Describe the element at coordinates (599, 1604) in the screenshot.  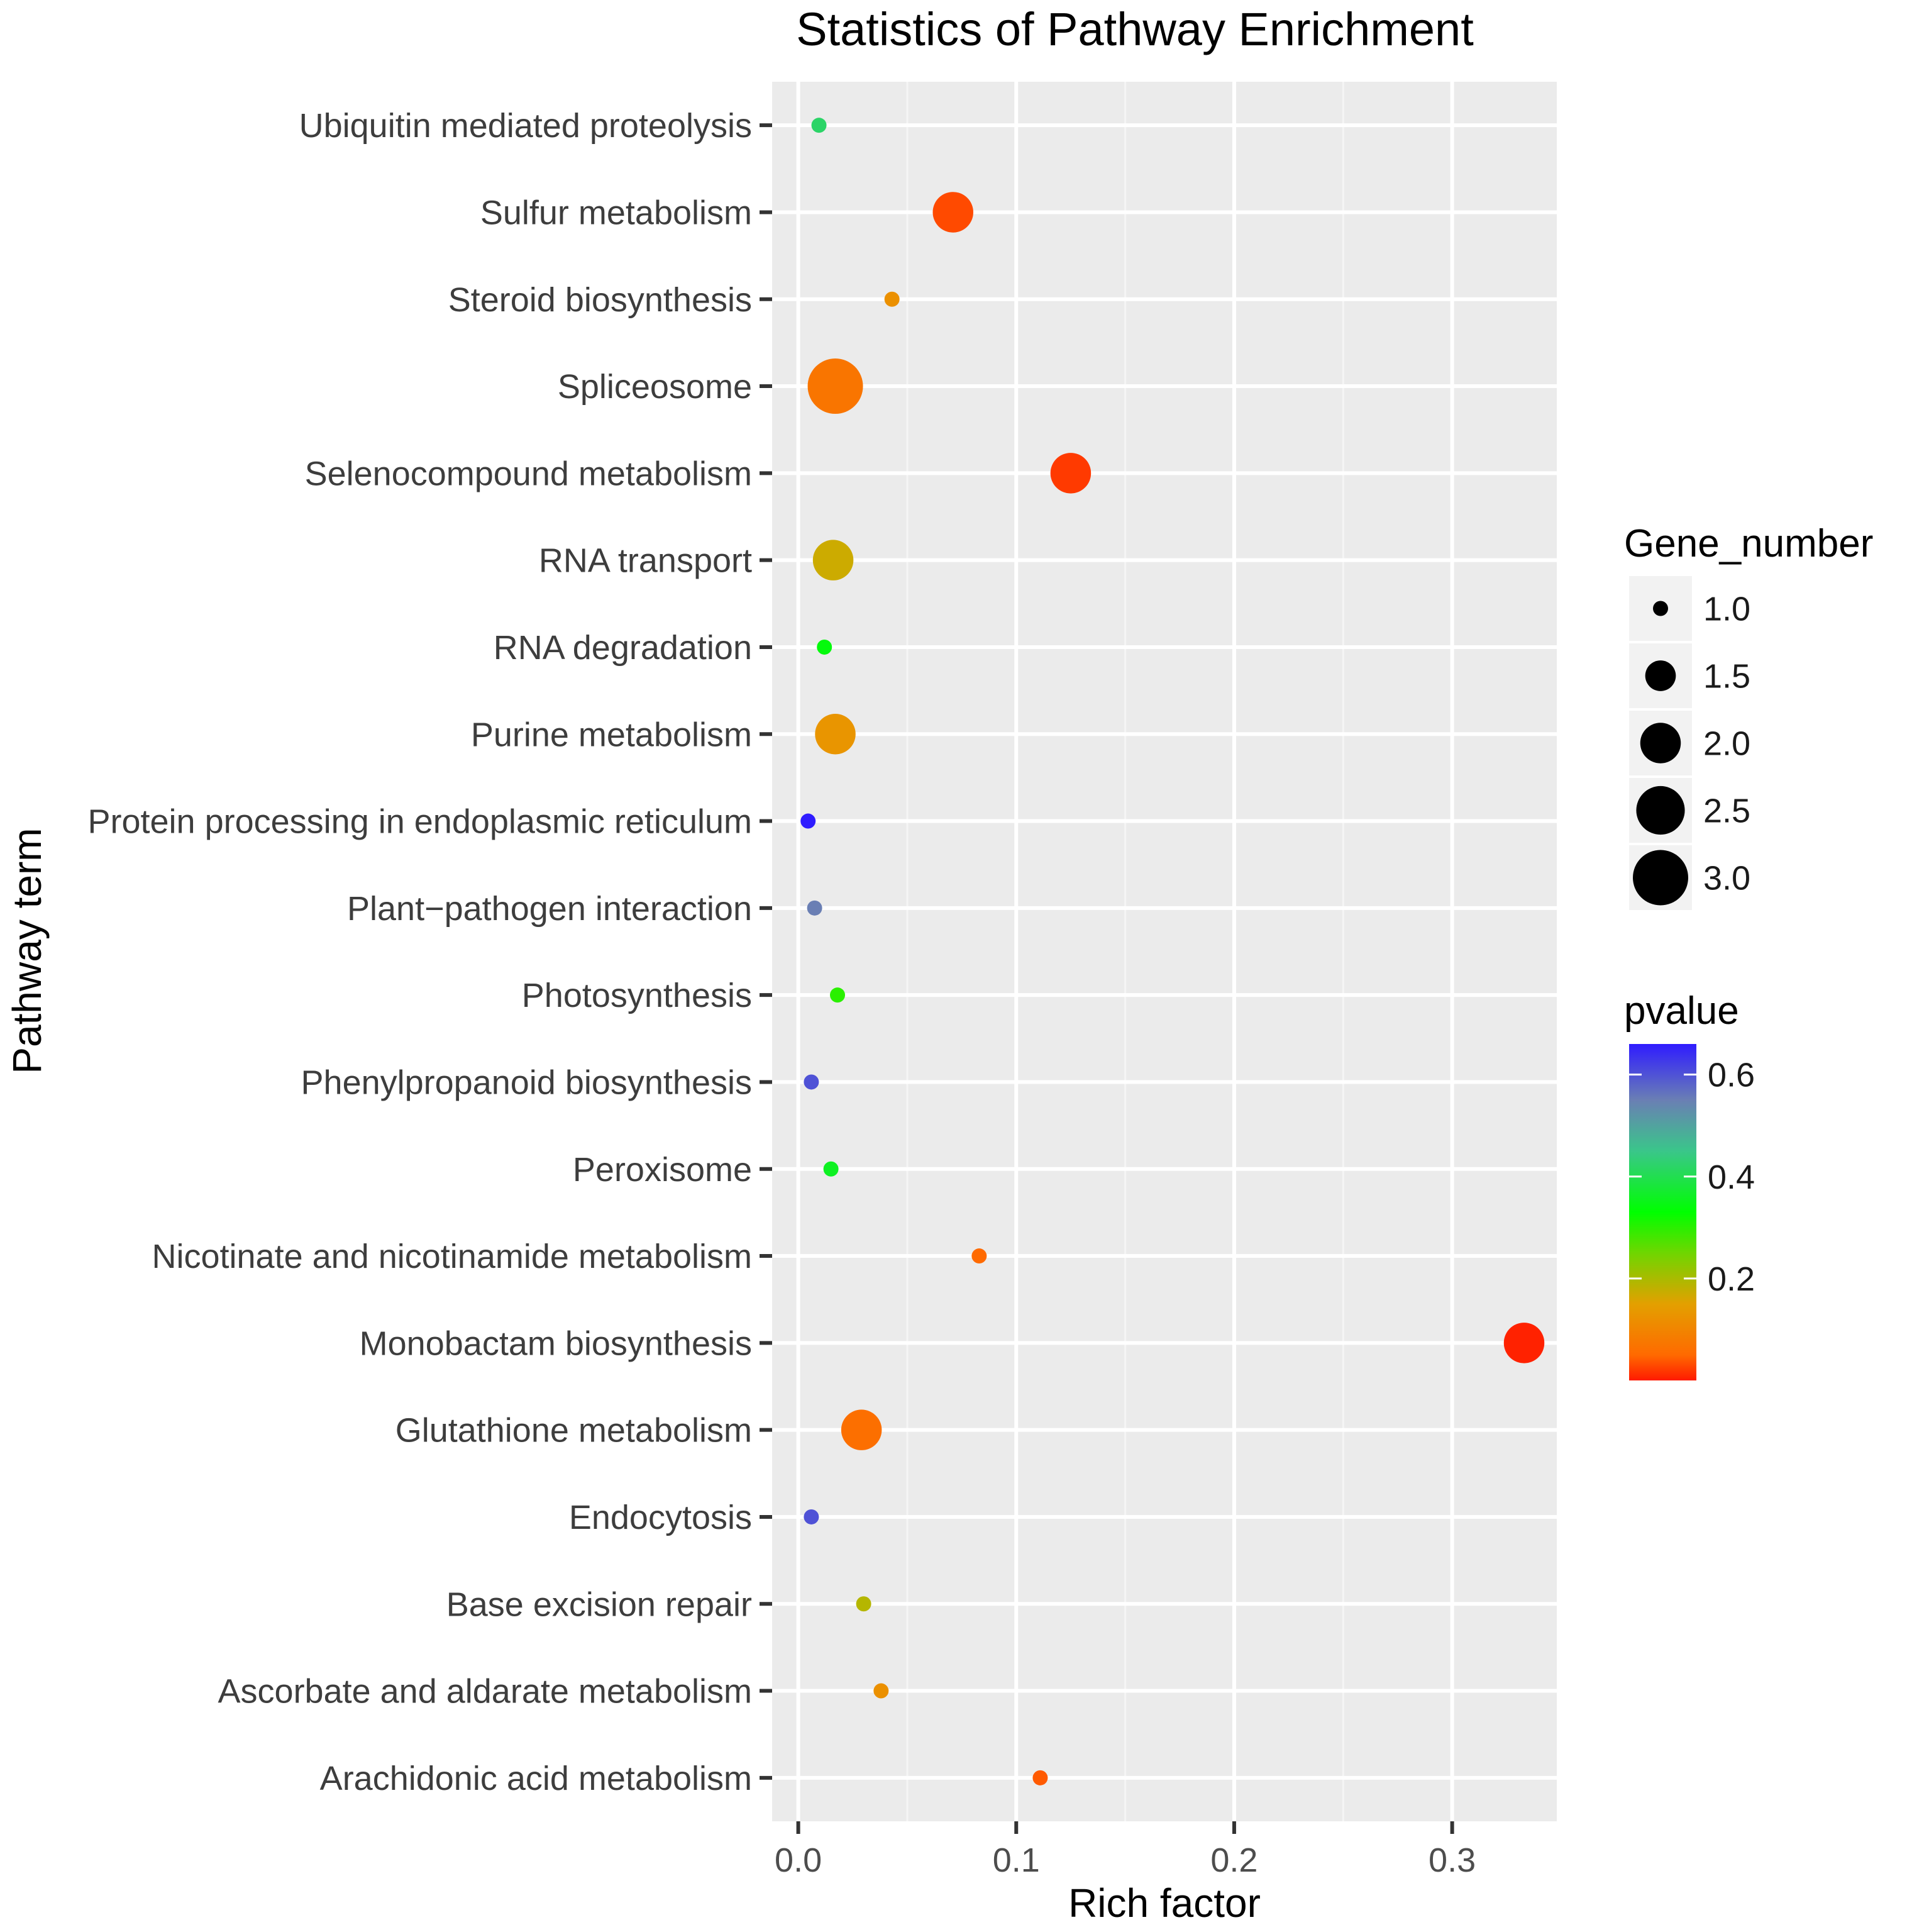
I see `y-tick-label: Base excision repair` at that location.